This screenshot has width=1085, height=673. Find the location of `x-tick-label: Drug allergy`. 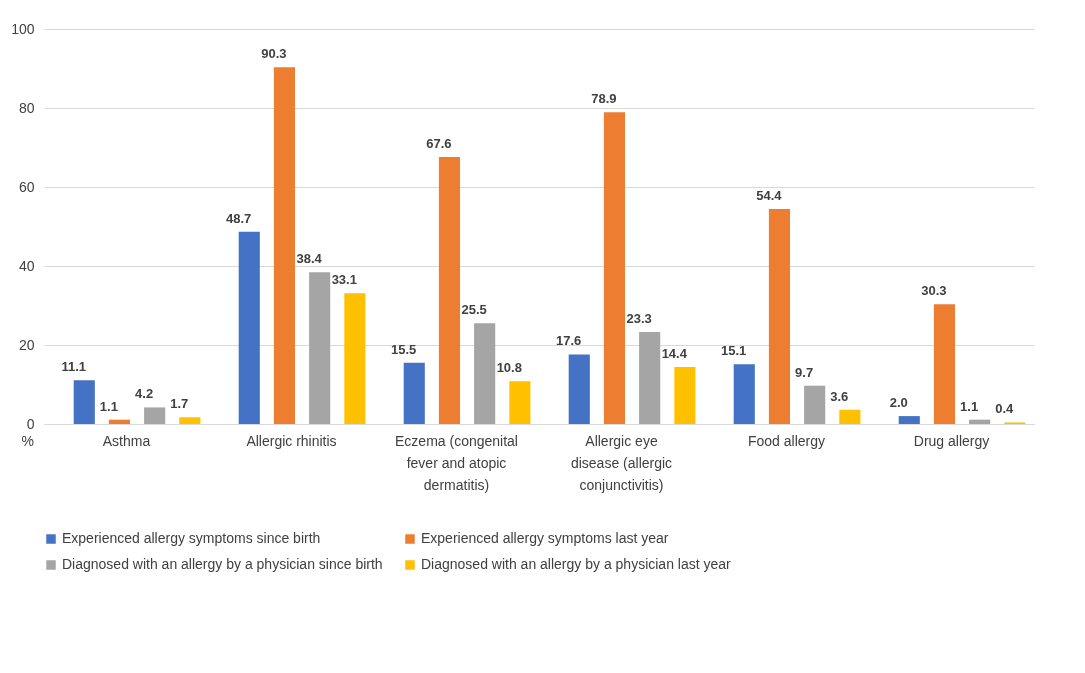

x-tick-label: Drug allergy is located at coordinates (951, 440).